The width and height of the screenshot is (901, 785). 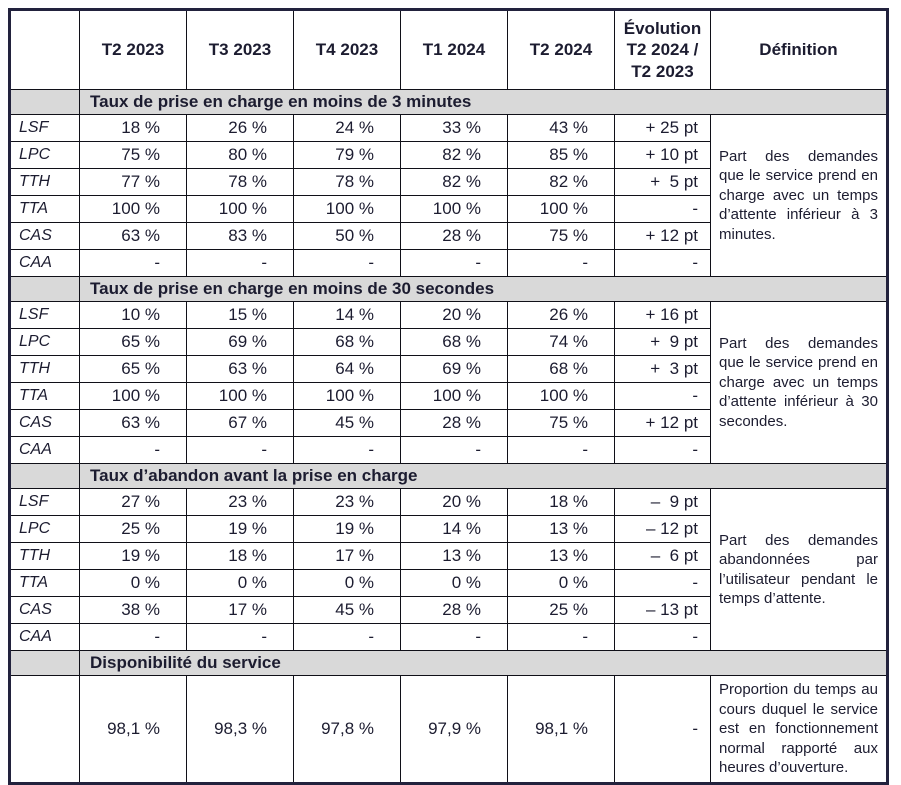 I want to click on metric-cell: 13 %, so click(x=561, y=529).